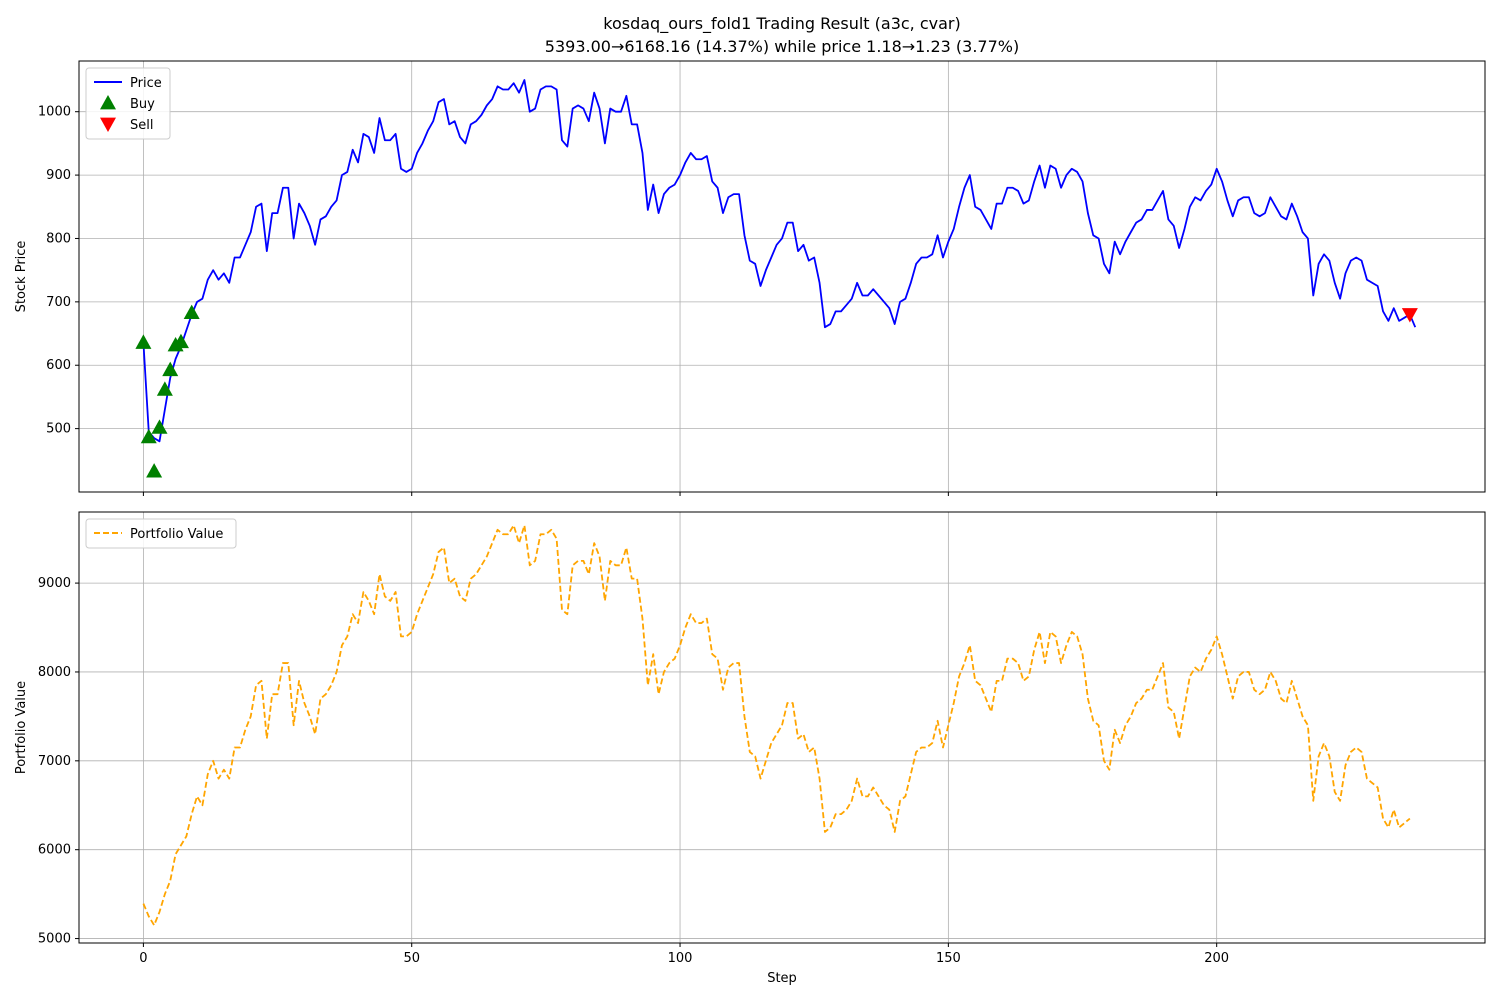 This screenshot has width=1500, height=1004. Describe the element at coordinates (680, 958) in the screenshot. I see `x-tick-label: 100` at that location.